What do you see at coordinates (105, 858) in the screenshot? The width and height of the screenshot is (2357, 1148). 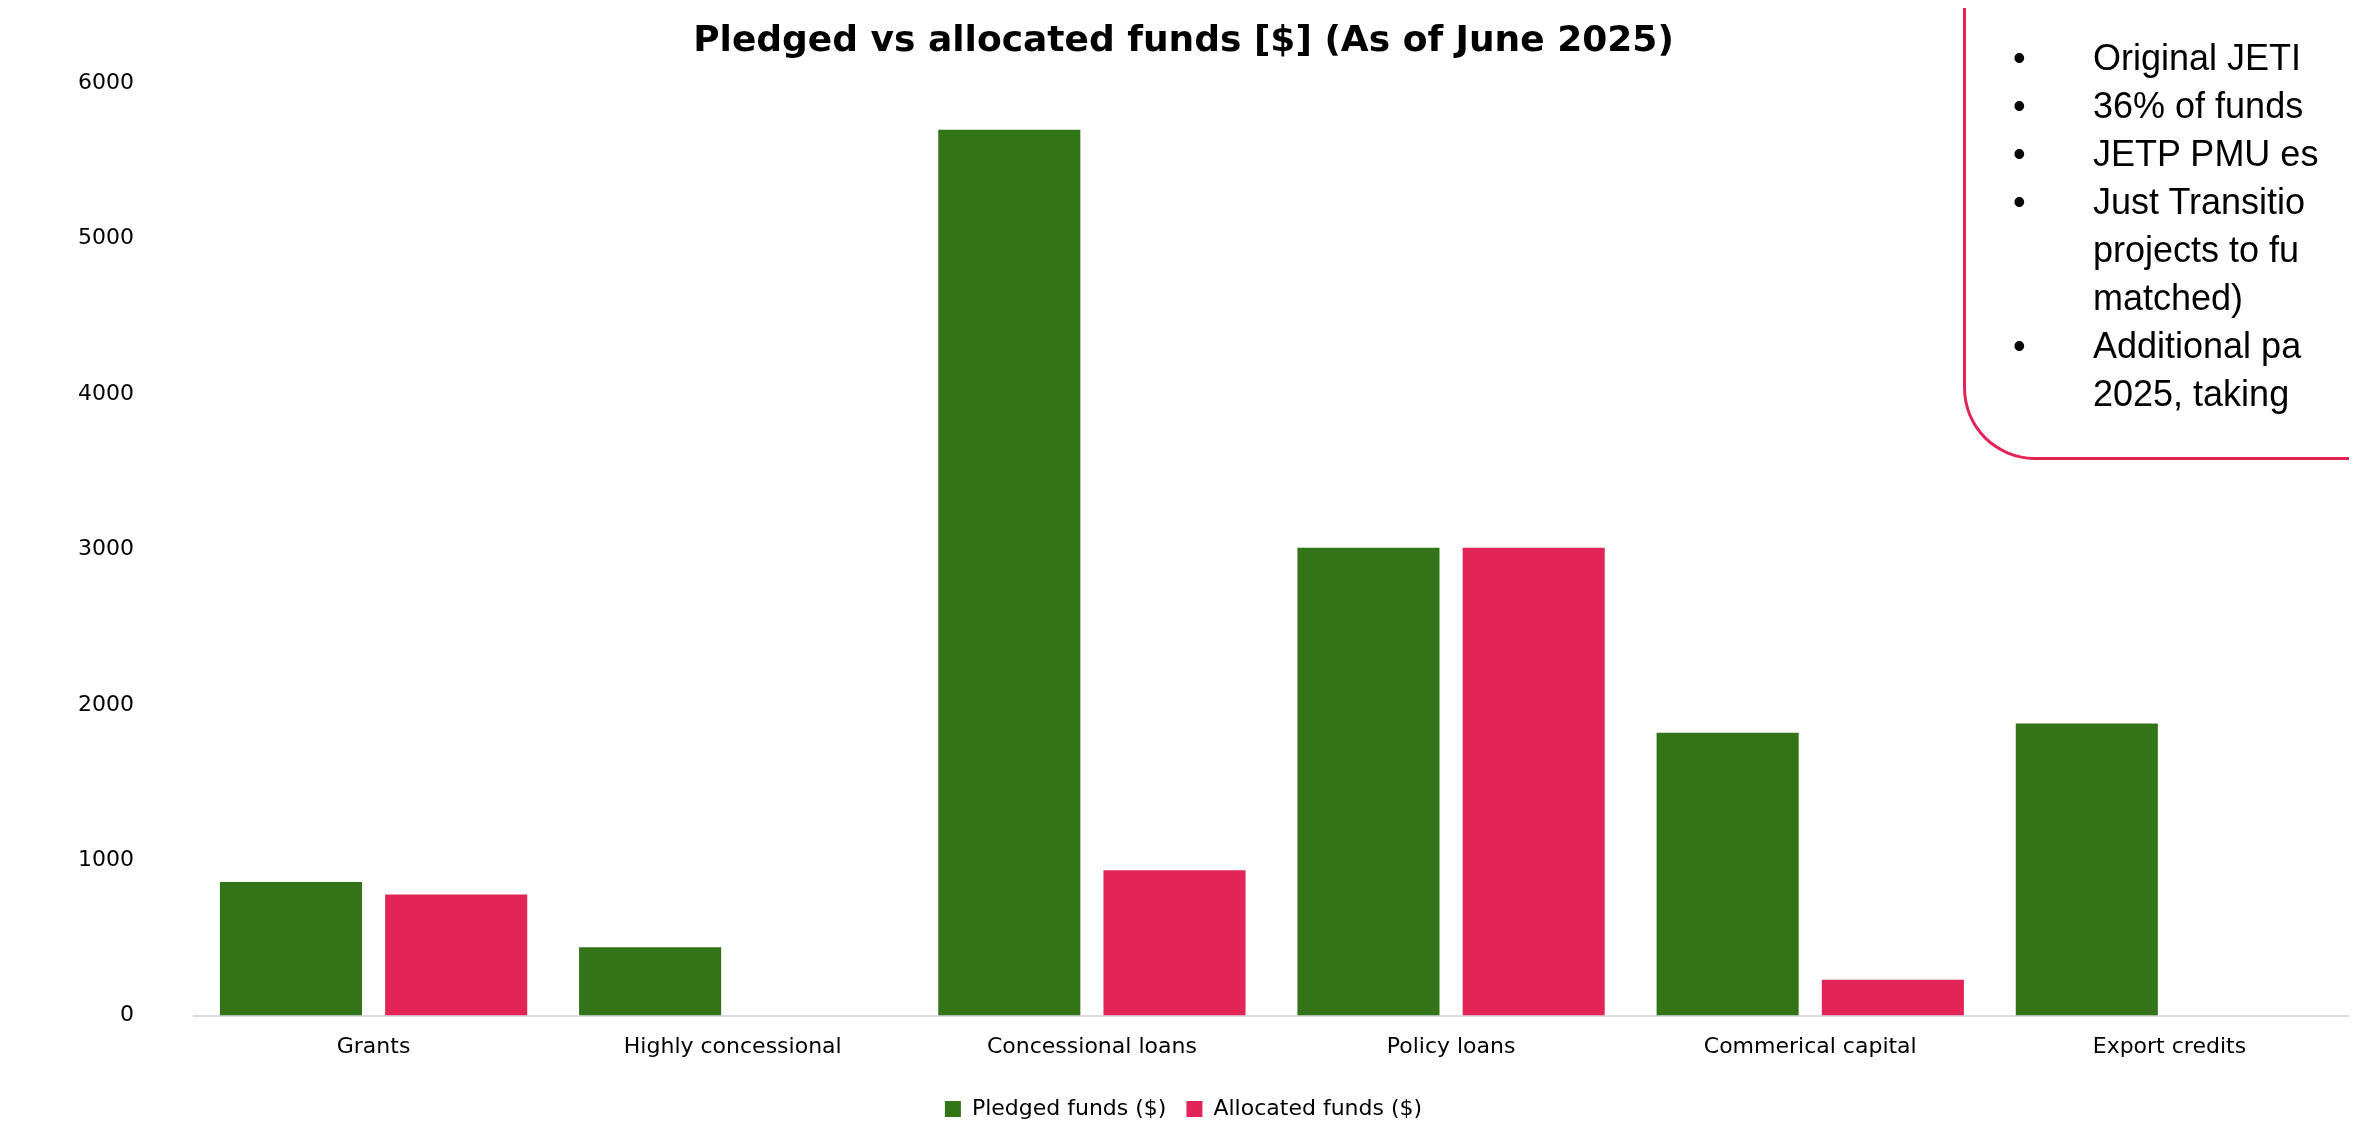 I see `y-tick-label: 1000` at bounding box center [105, 858].